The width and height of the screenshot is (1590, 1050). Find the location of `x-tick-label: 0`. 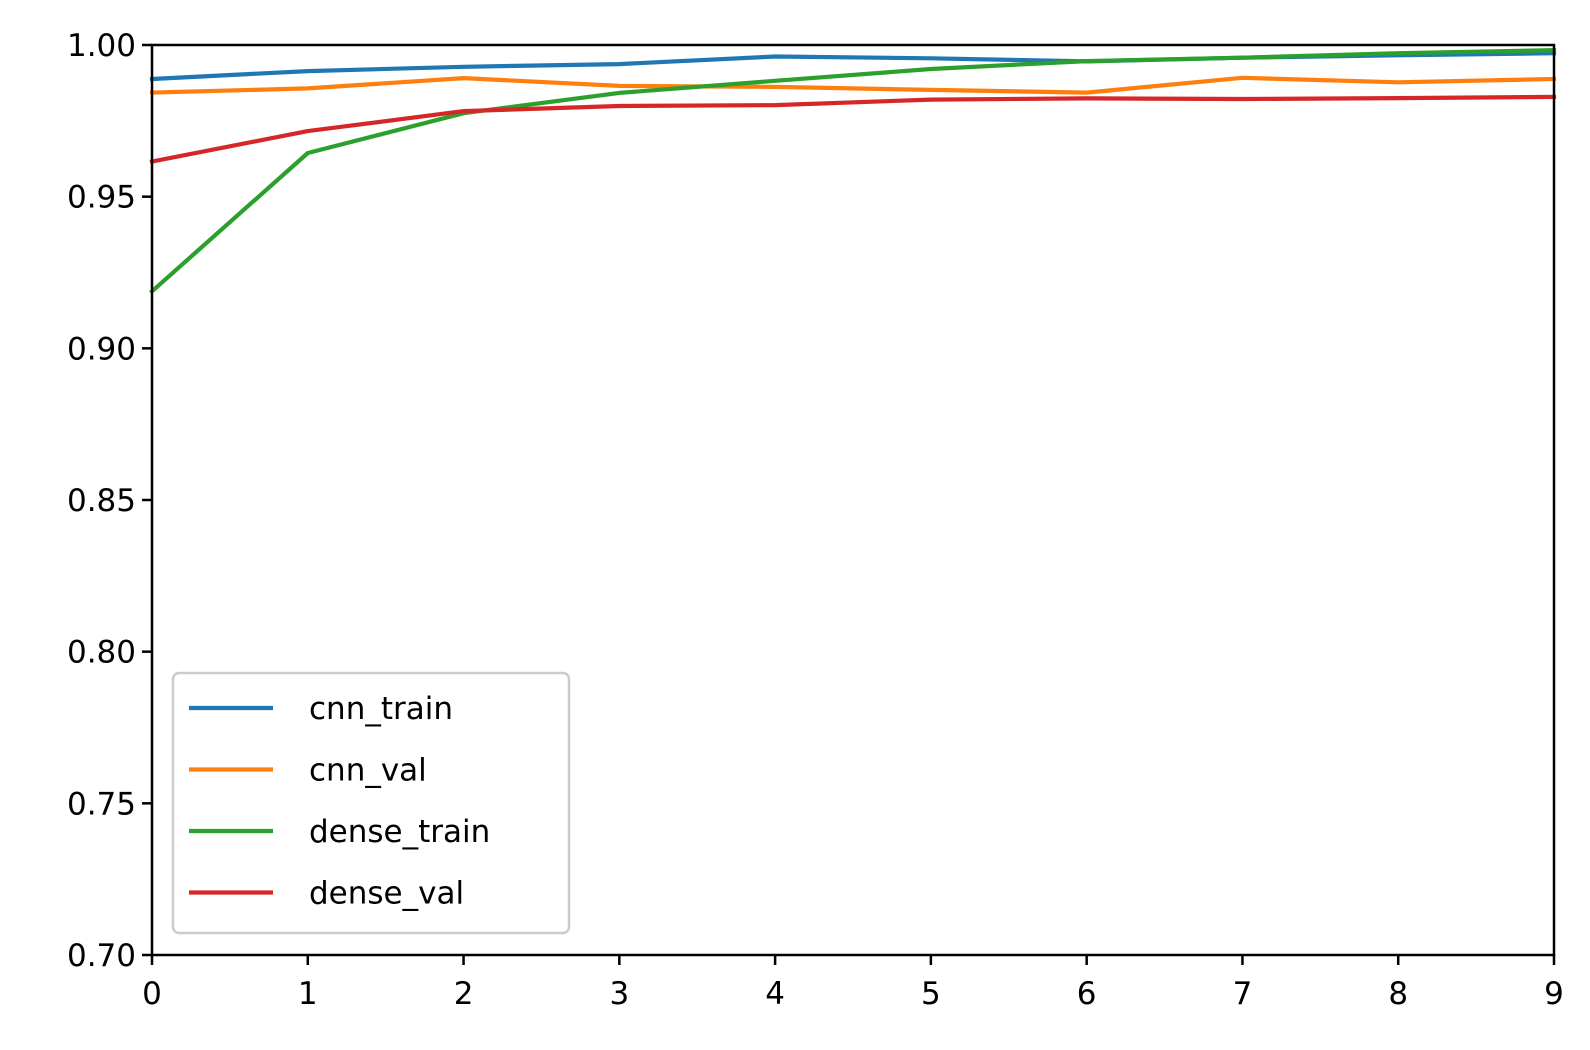

x-tick-label: 0 is located at coordinates (152, 994).